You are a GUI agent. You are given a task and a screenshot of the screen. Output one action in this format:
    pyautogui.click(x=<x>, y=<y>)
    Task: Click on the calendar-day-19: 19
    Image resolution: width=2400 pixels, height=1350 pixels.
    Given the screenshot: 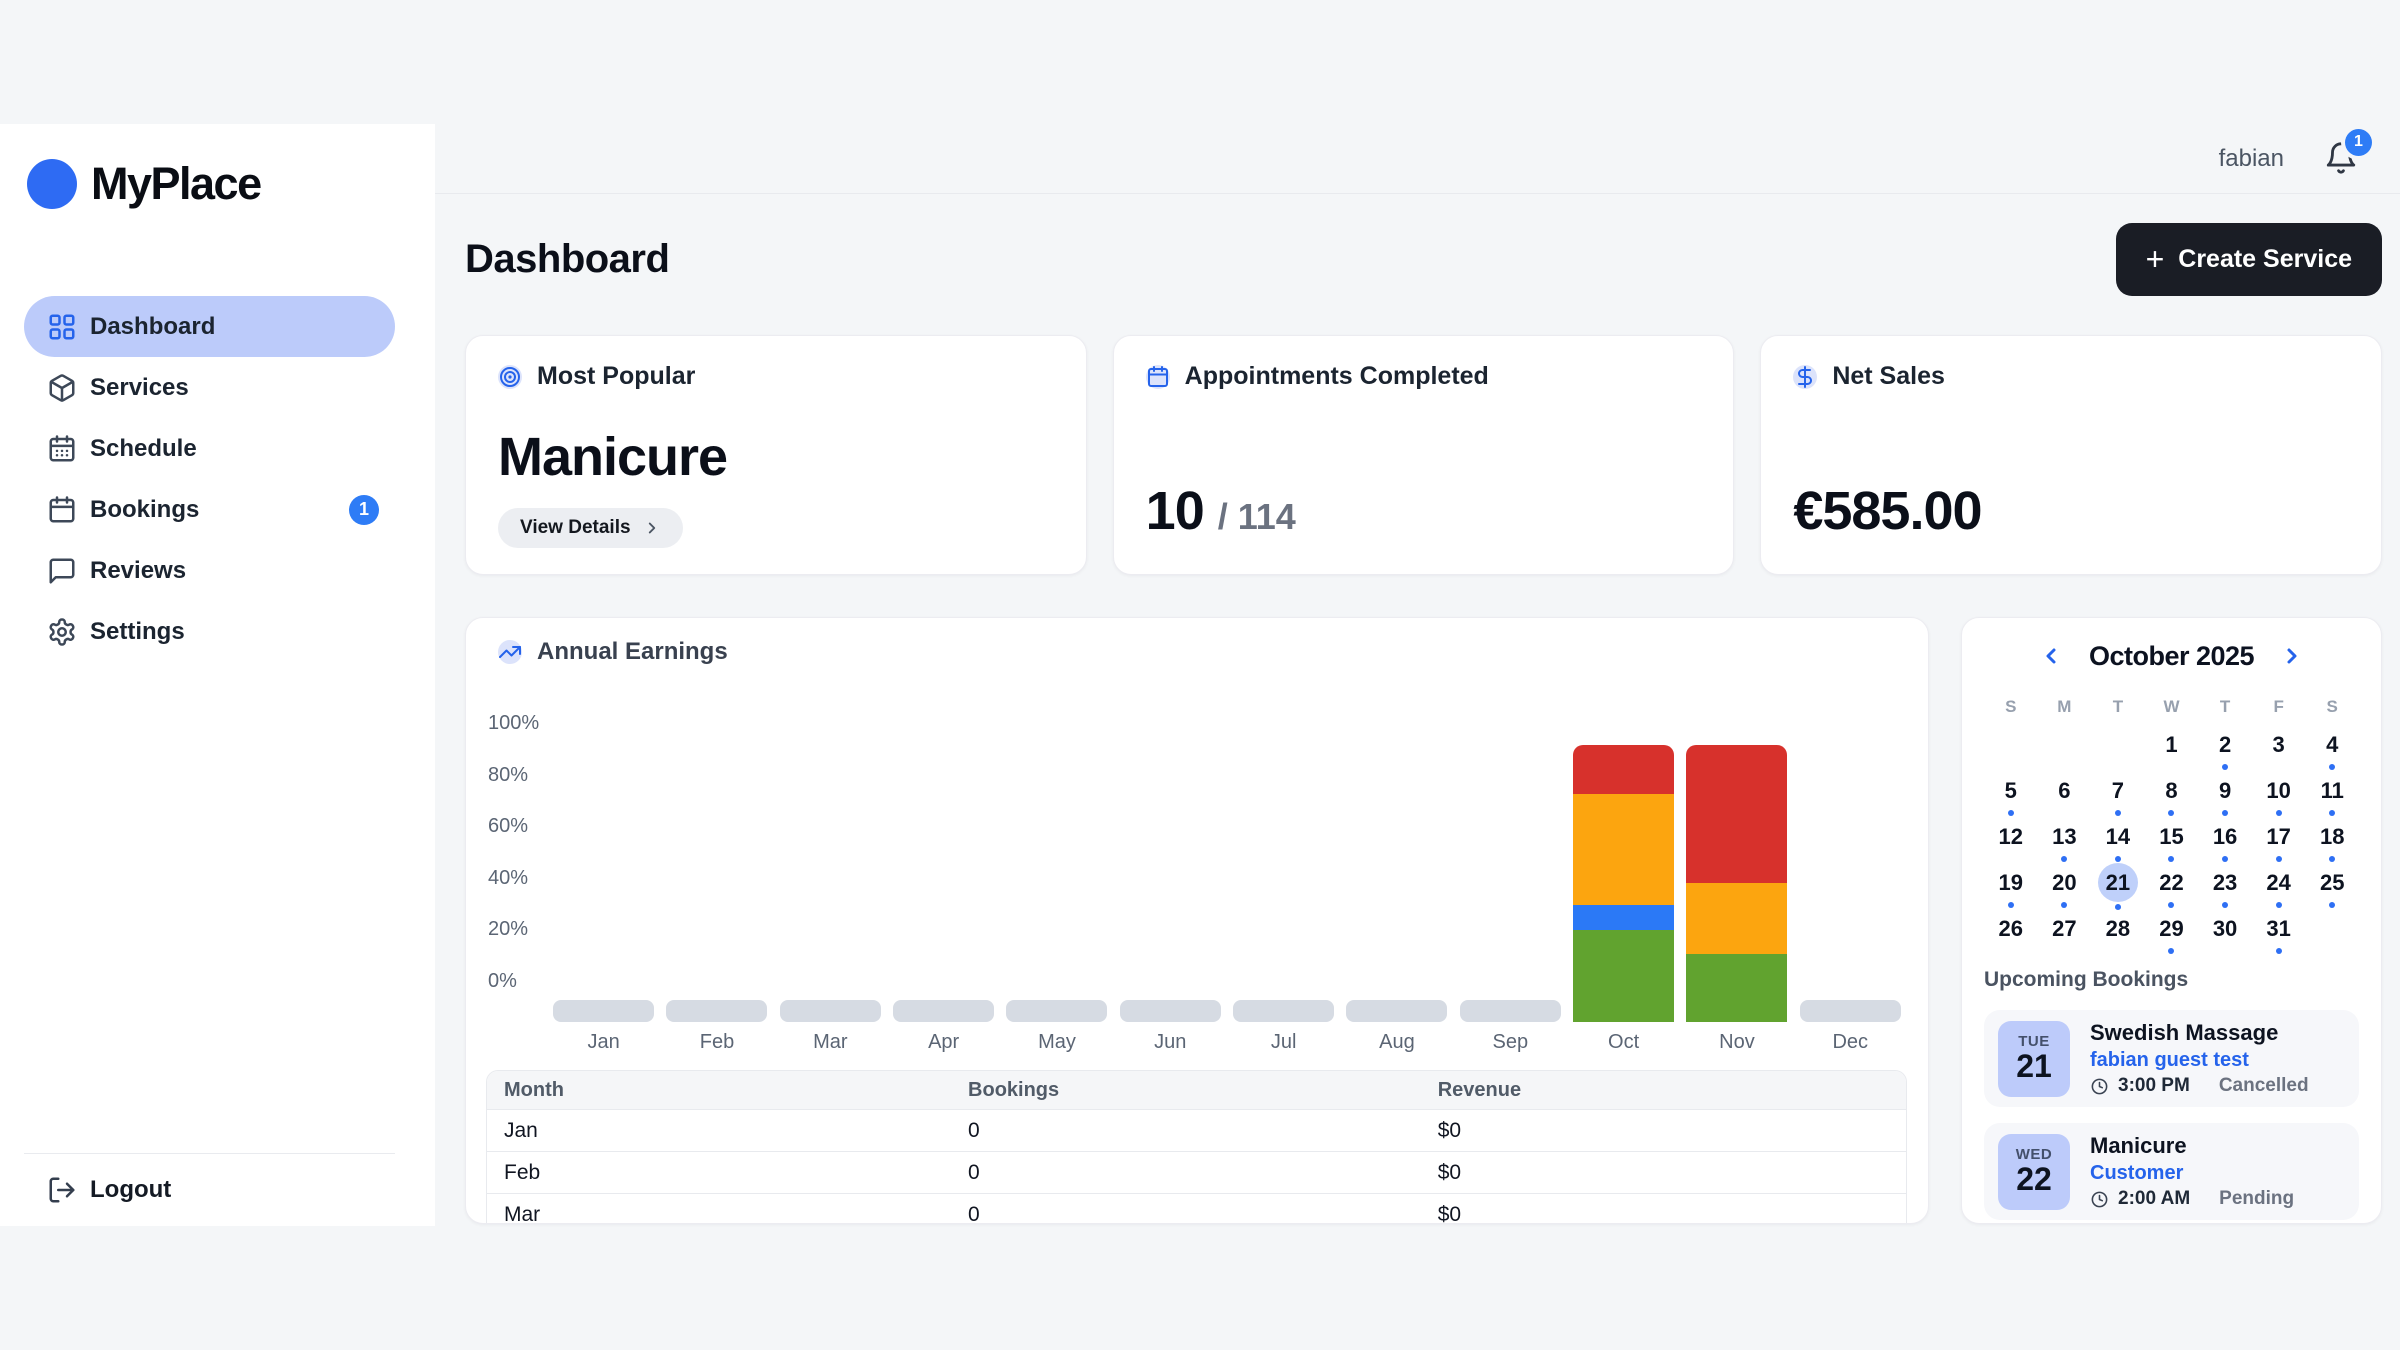 What is the action you would take?
    pyautogui.click(x=2011, y=887)
    